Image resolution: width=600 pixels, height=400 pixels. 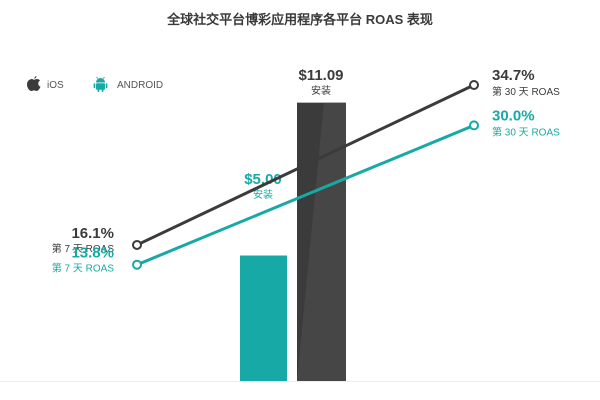 What do you see at coordinates (137, 264) in the screenshot?
I see `point-android-day7` at bounding box center [137, 264].